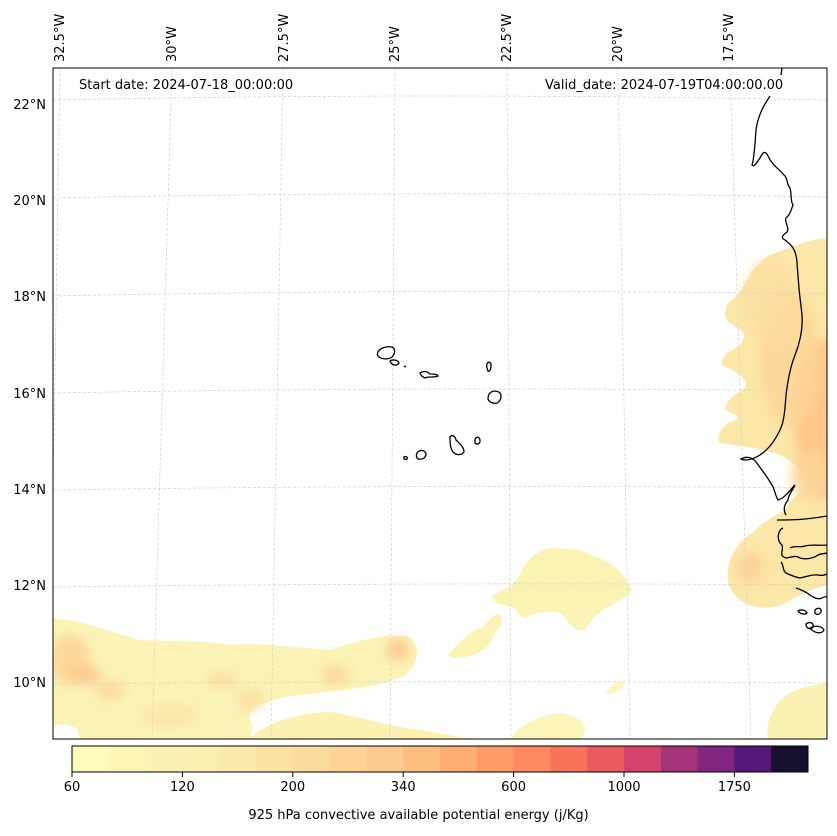 The height and width of the screenshot is (836, 837). Describe the element at coordinates (386, 353) in the screenshot. I see `coastline-cv-santo-antao` at that location.